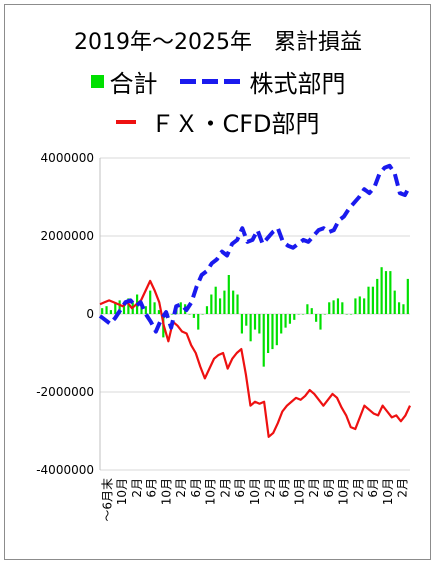 The height and width of the screenshot is (566, 436). Describe the element at coordinates (67, 158) in the screenshot. I see `y-tick-label: 4000000` at that location.